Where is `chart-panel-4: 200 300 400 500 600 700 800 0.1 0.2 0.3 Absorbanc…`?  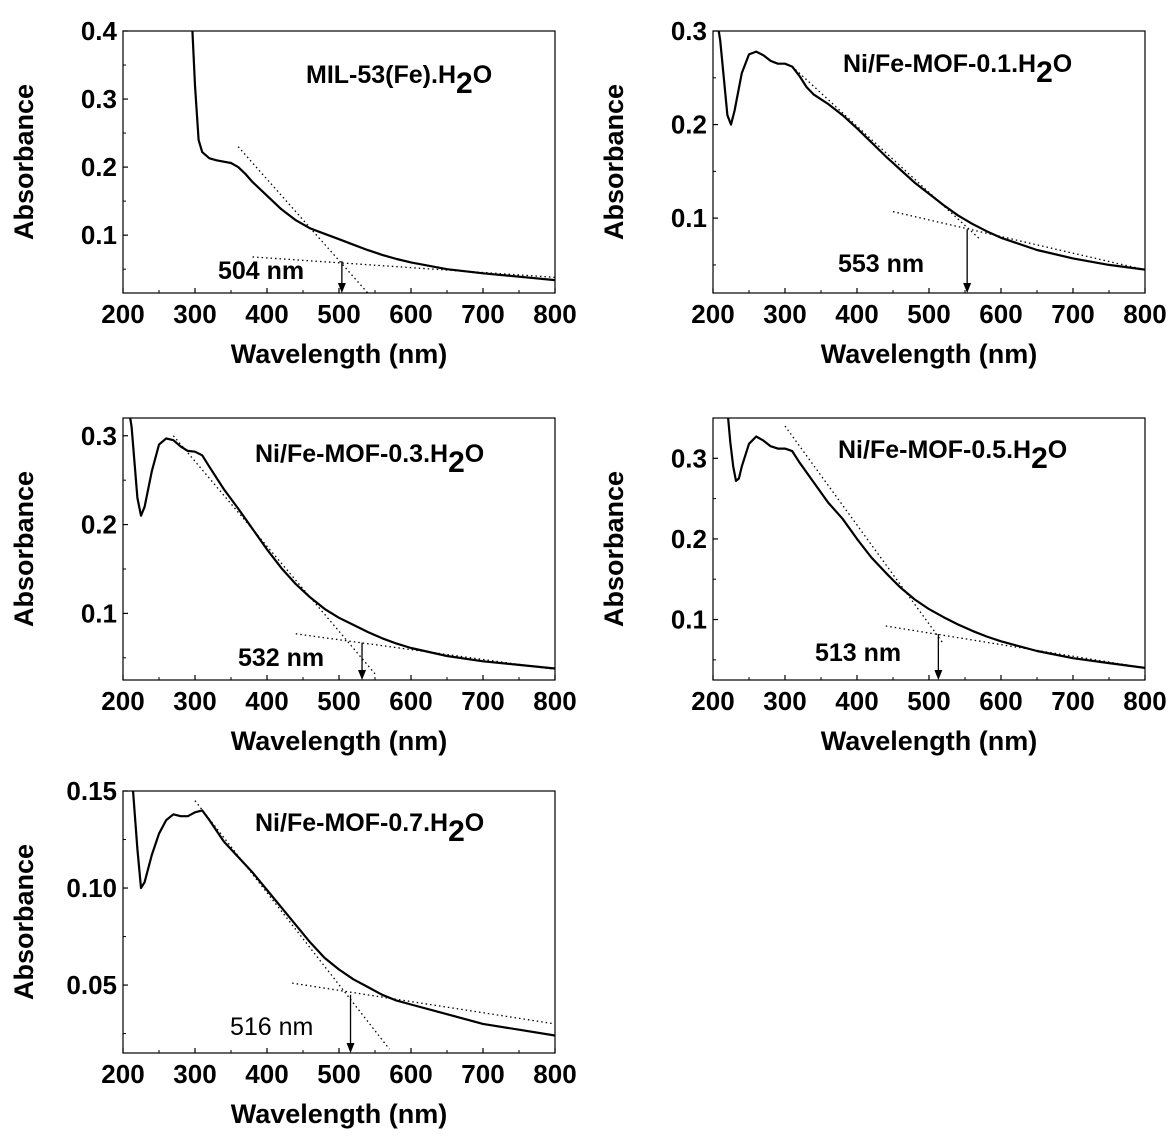 chart-panel-4: 200 300 400 500 600 700 800 0.1 0.2 0.3 Absorbanc… is located at coordinates (883, 586).